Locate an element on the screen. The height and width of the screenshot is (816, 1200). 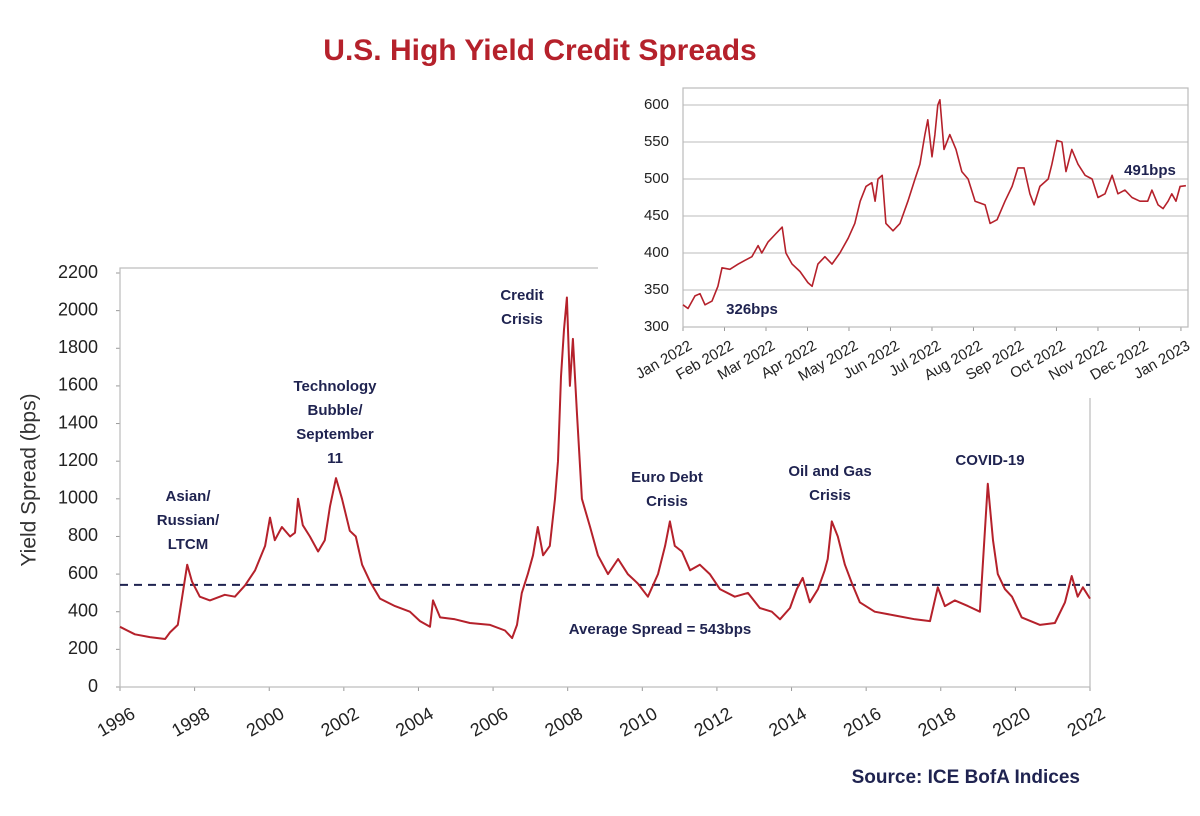
annotation: LTCM is located at coordinates (188, 544).